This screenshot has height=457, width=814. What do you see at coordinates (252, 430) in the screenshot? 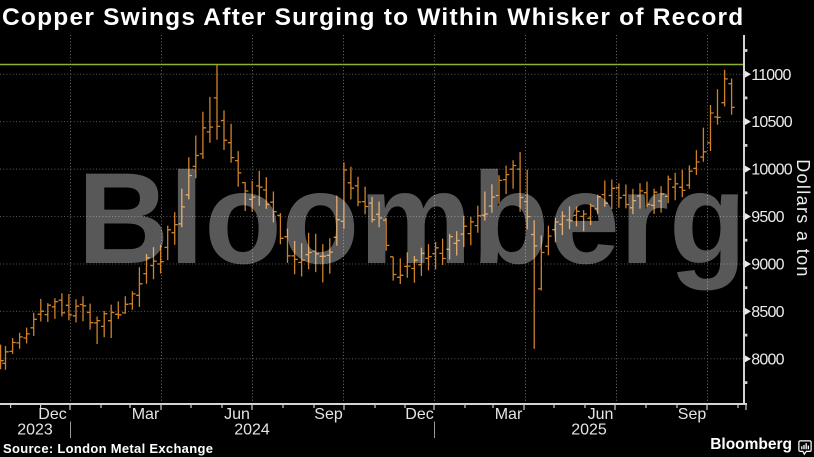
I see `svg-text: 2024` at bounding box center [252, 430].